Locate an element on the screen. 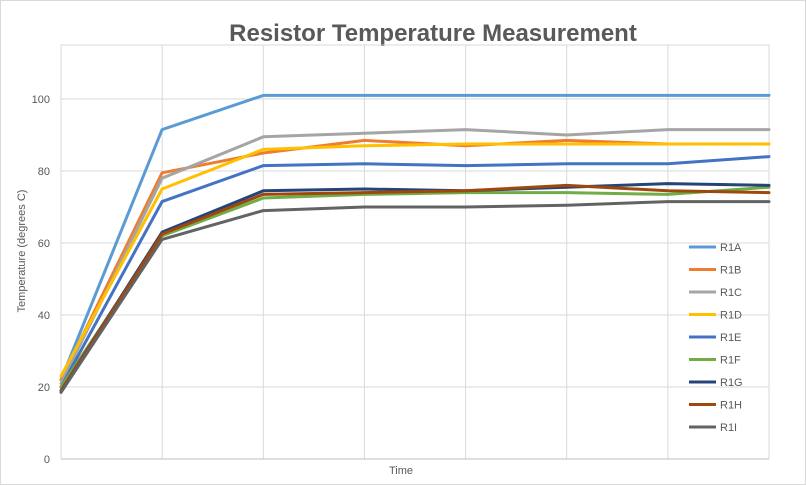 Image resolution: width=806 pixels, height=485 pixels. legend-label-r1a: R1A is located at coordinates (731, 248).